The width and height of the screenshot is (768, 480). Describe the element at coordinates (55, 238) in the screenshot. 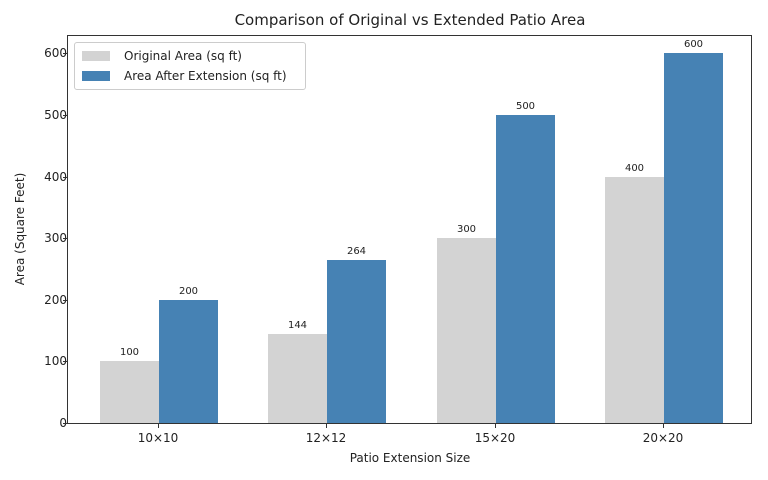

I see `y-tick-label: 300` at that location.